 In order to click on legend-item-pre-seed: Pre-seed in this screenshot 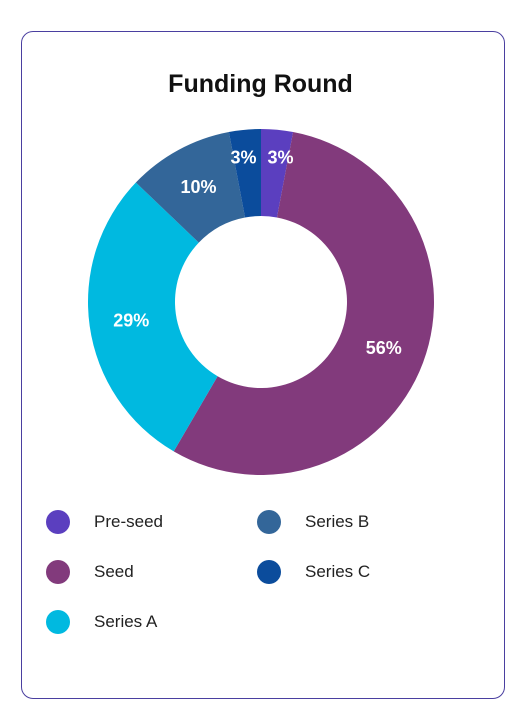, I will do `click(104, 522)`.